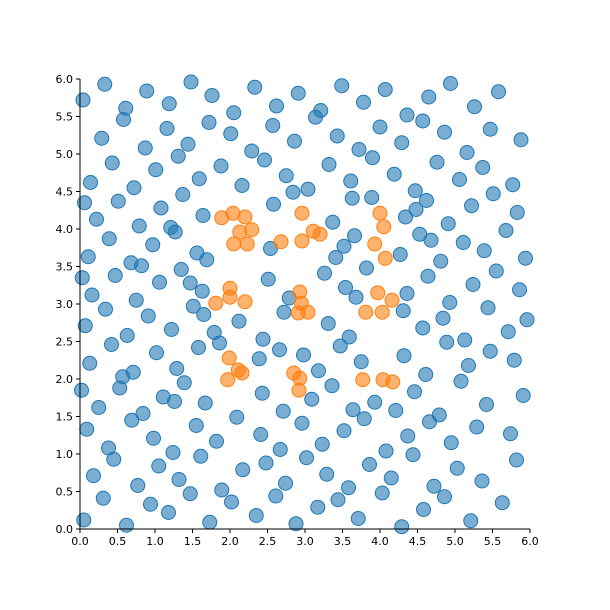 This screenshot has height=610, width=610. I want to click on x-tick-label: 0.5, so click(118, 541).